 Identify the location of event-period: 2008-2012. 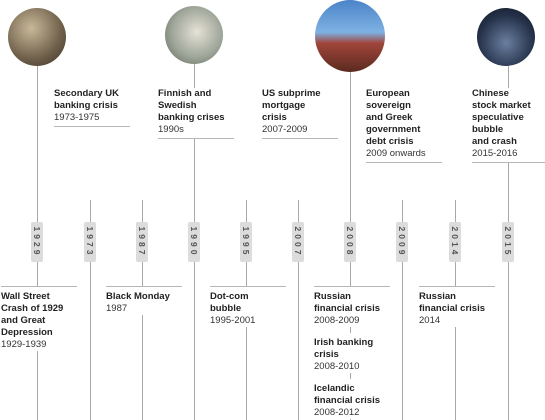
(337, 412).